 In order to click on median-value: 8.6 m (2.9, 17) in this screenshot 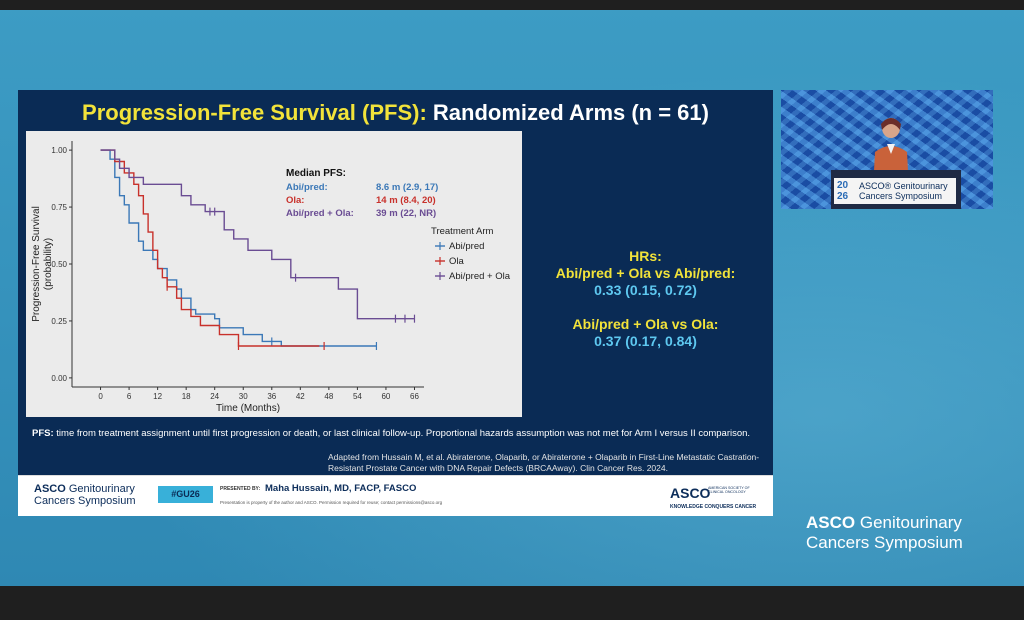, I will do `click(407, 187)`.